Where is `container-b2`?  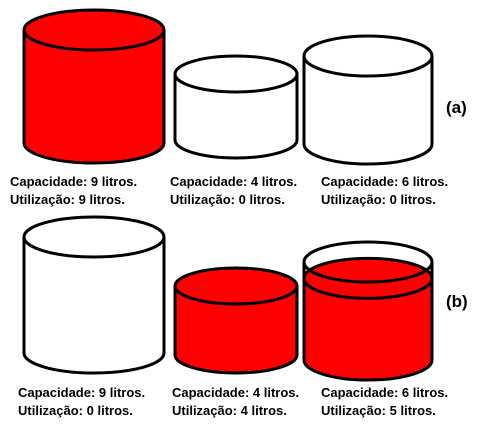
container-b2 is located at coordinates (236, 320).